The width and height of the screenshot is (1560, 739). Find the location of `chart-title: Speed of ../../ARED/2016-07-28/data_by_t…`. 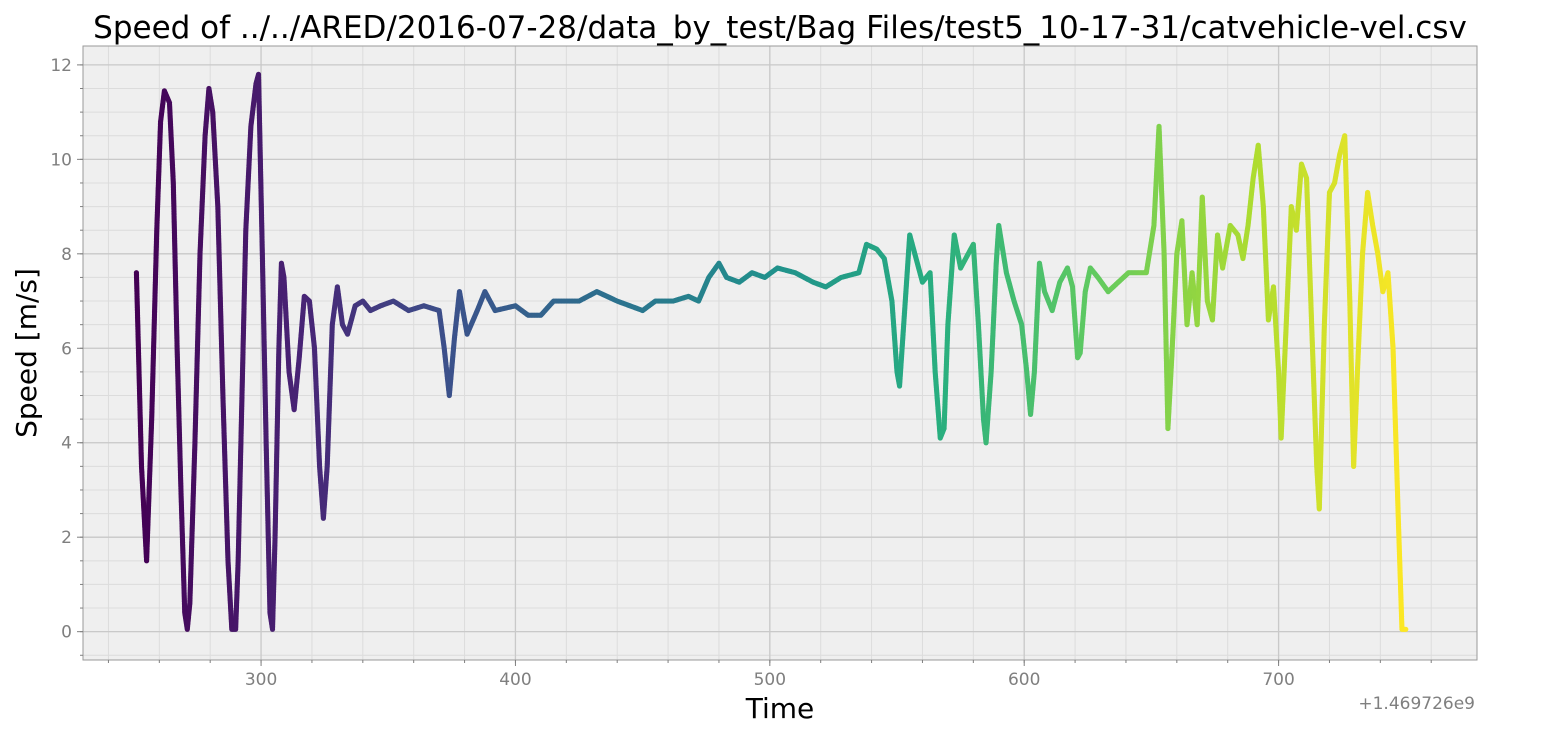

chart-title: Speed of ../../ARED/2016-07-28/data_by_t… is located at coordinates (780, 28).